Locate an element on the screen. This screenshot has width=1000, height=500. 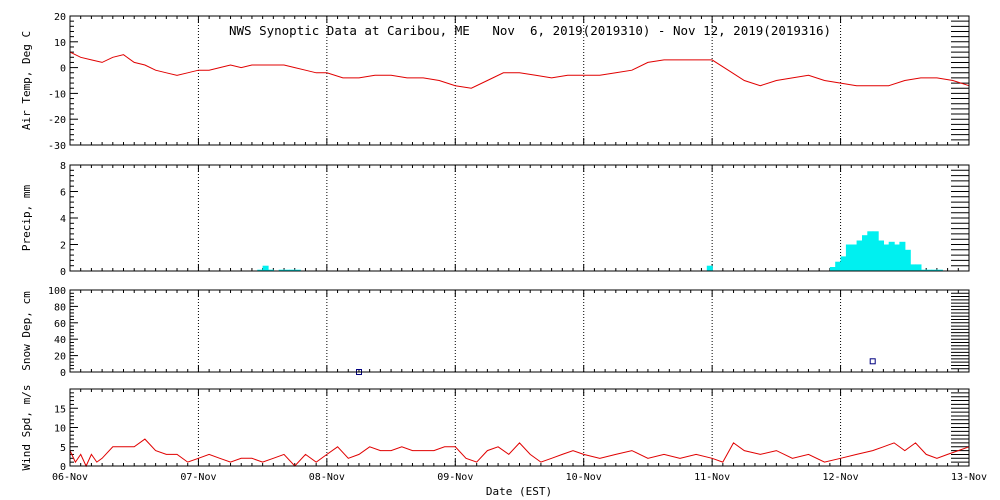
x-tick-label: 07-Nov is located at coordinates (198, 477).